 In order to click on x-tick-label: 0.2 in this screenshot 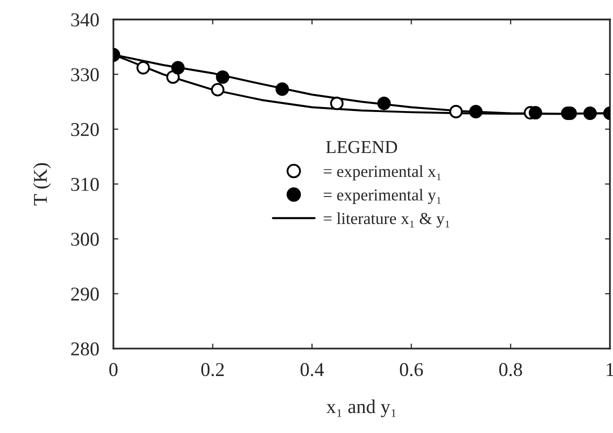, I will do `click(212, 369)`.